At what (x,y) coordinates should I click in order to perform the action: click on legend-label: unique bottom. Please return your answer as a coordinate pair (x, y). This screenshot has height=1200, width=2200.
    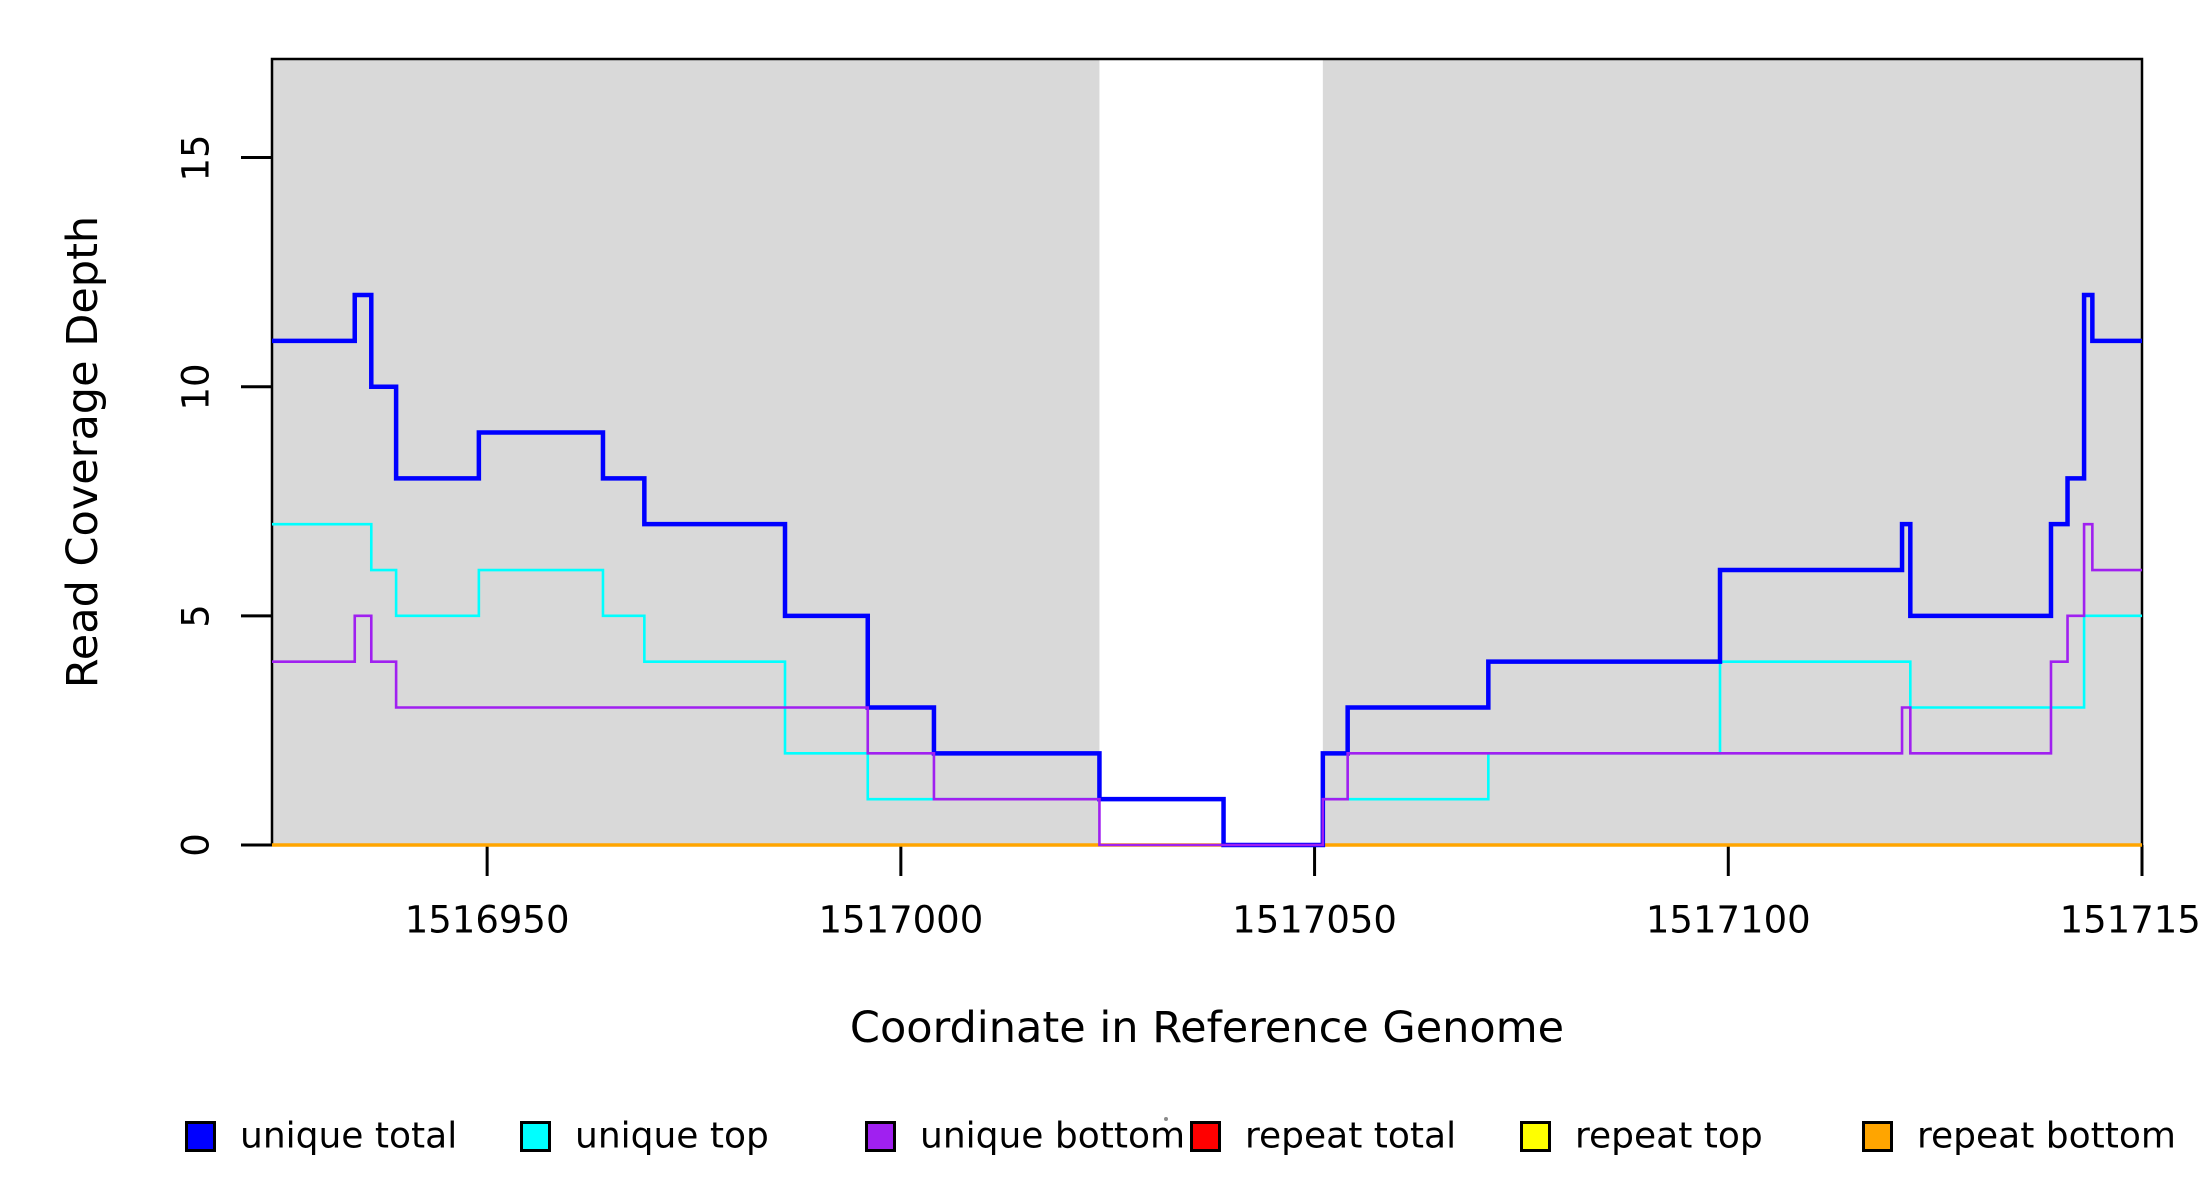
    Looking at the image, I should click on (1053, 1136).